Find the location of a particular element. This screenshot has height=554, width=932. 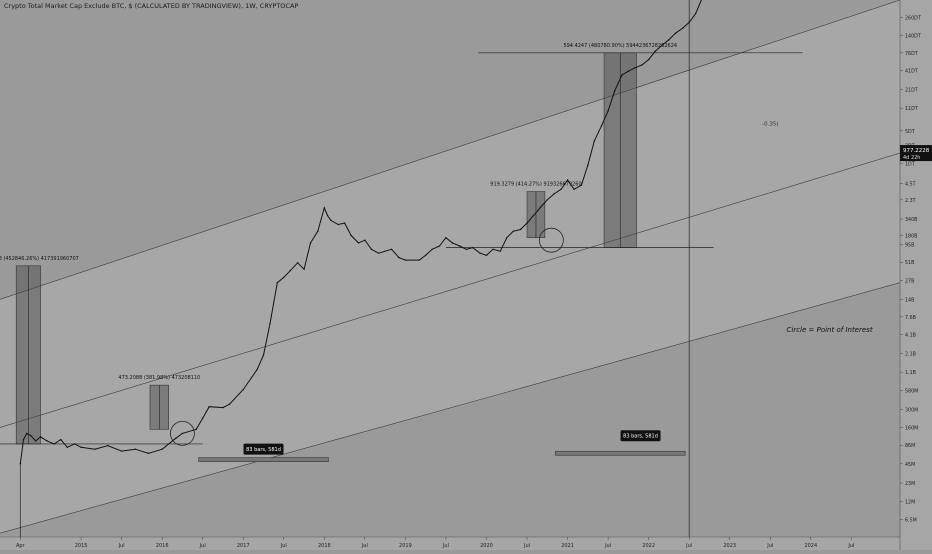

y-tick-label: 41DT is located at coordinates (911, 72).